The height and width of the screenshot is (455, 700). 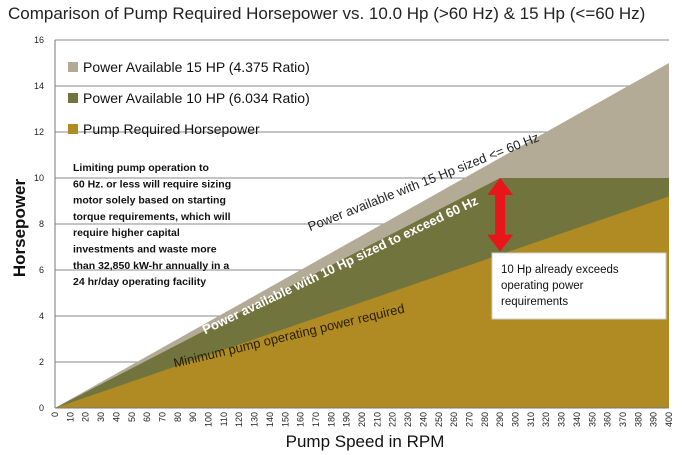 What do you see at coordinates (39, 178) in the screenshot?
I see `y-tick-label: 10` at bounding box center [39, 178].